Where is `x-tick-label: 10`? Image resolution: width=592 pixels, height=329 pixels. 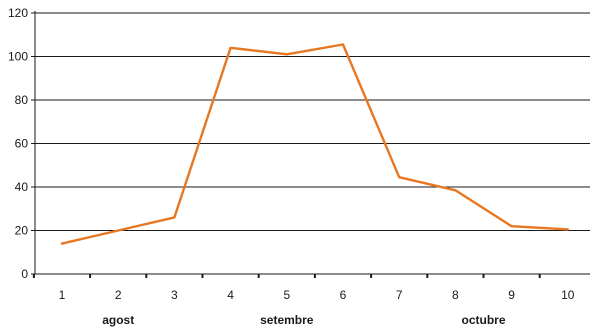 x-tick-label: 10 is located at coordinates (568, 295).